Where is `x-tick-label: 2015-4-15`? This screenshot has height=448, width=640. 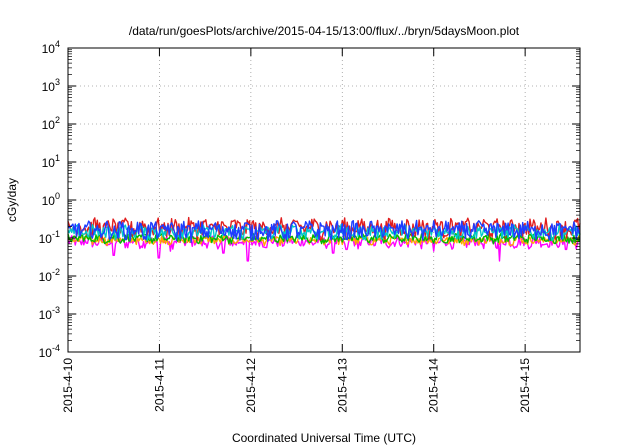
x-tick-label: 2015-4-15 is located at coordinates (525, 385).